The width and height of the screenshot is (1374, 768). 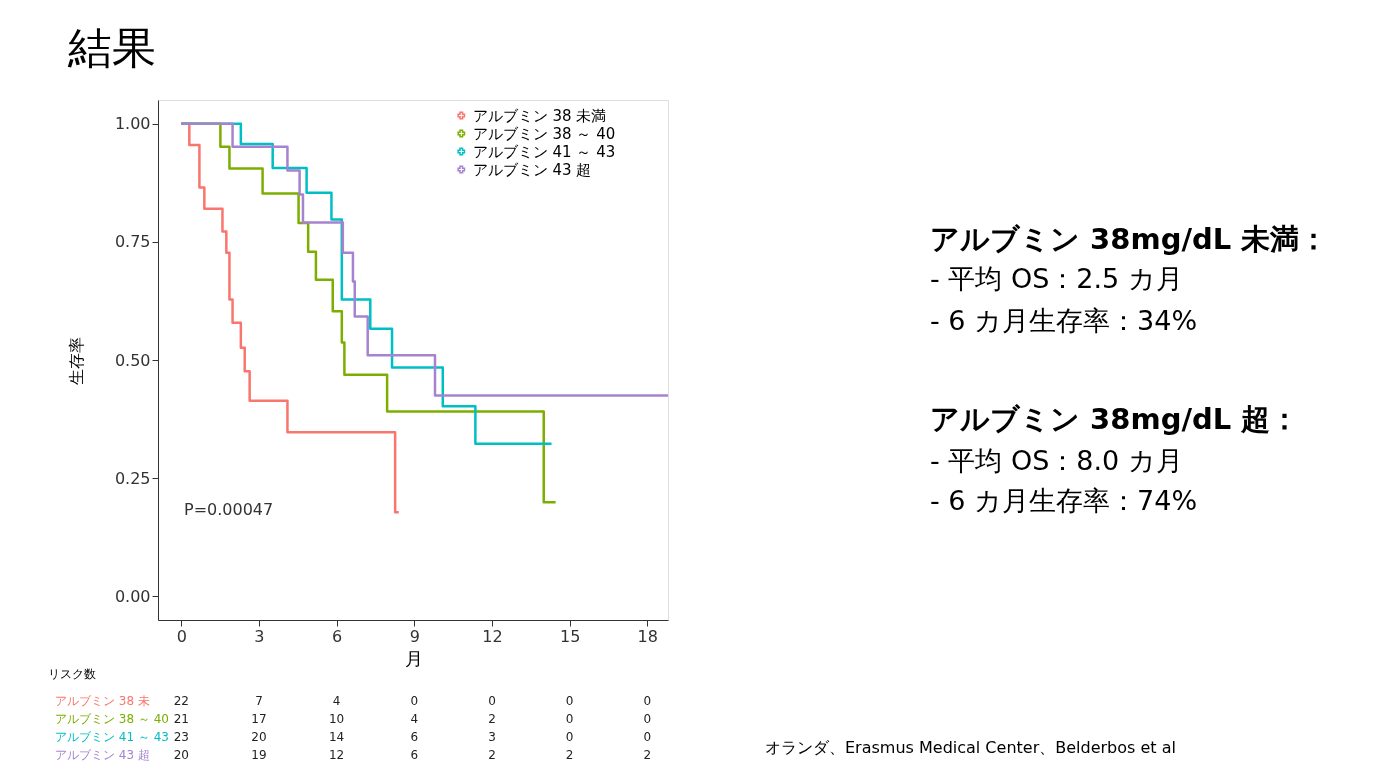 I want to click on legend-label: アルブミン 43 超, so click(x=532, y=169).